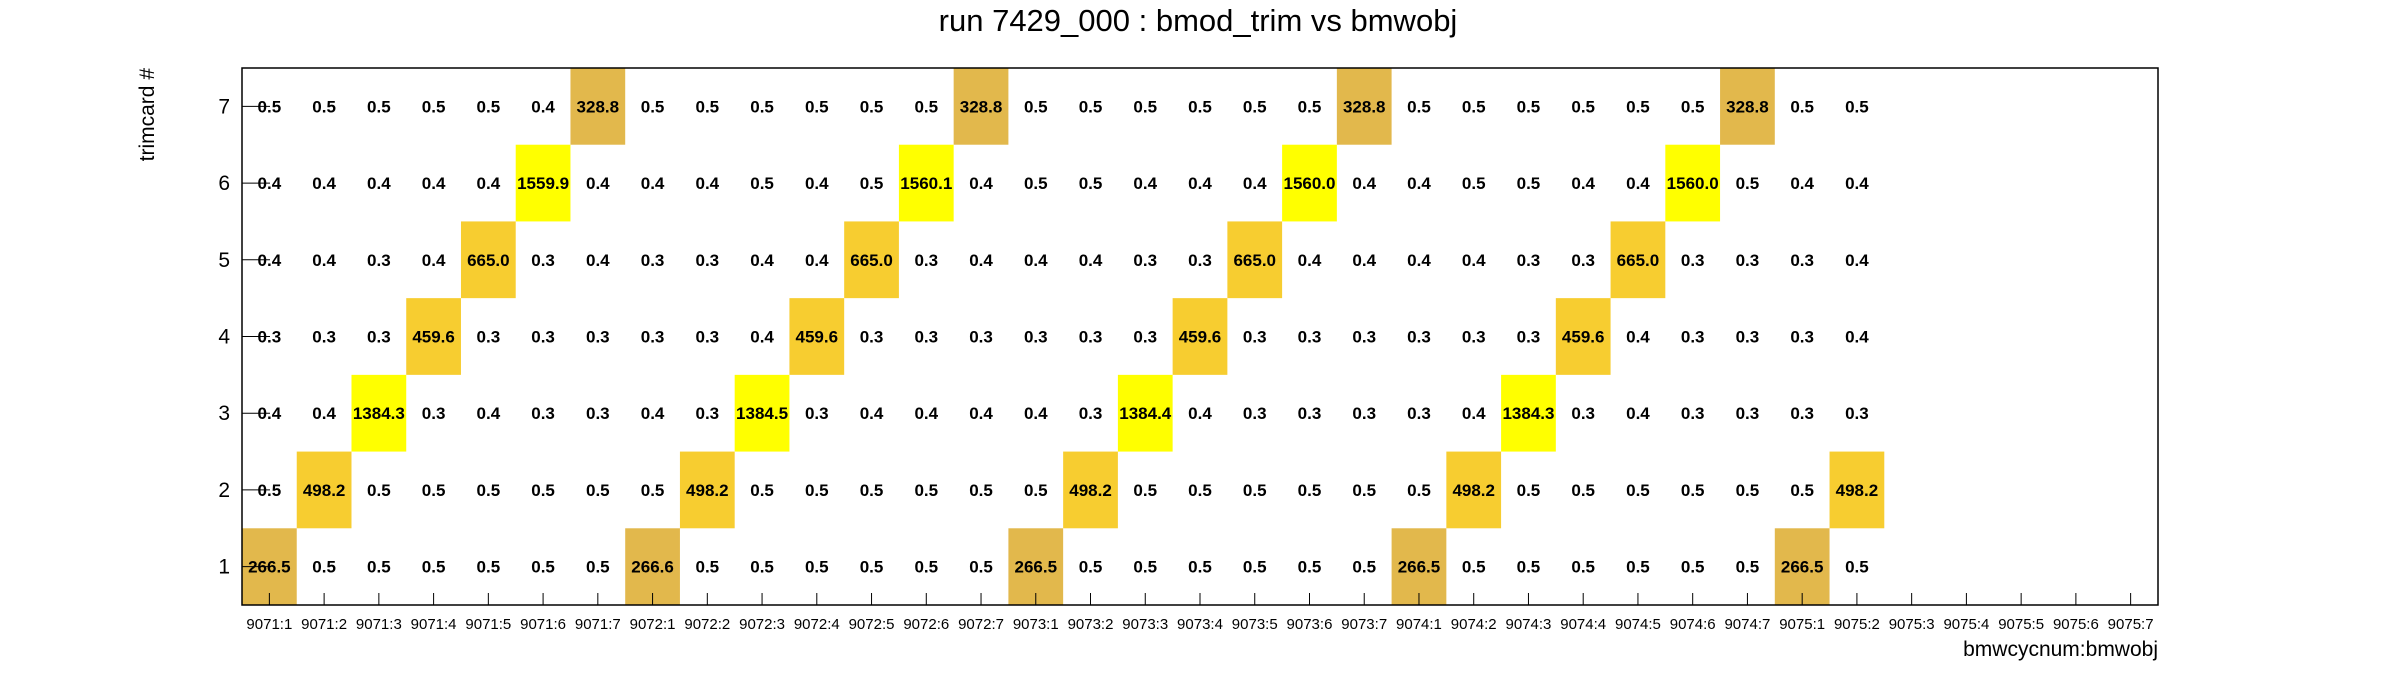 The height and width of the screenshot is (677, 2396). Describe the element at coordinates (224, 413) in the screenshot. I see `y-tick-label: 3` at that location.